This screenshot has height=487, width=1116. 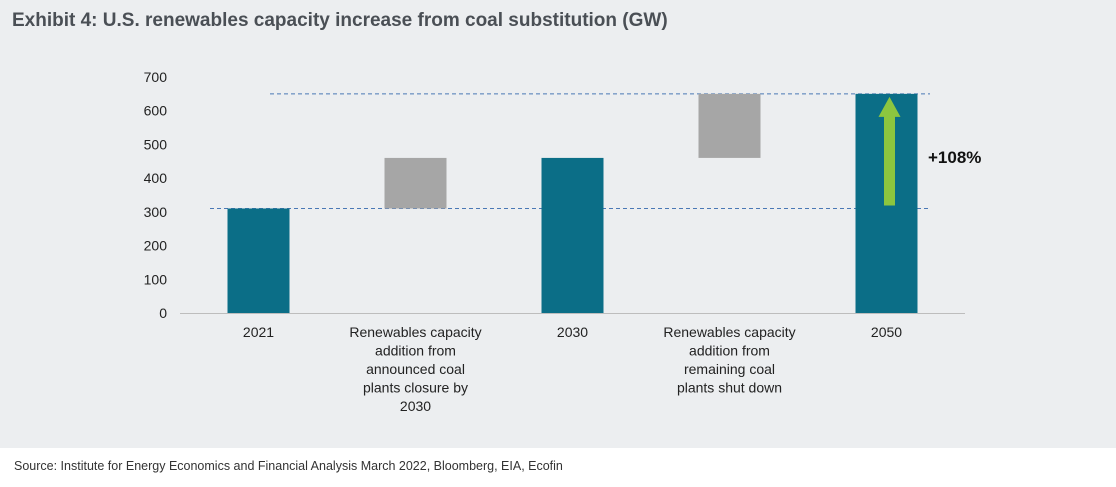 I want to click on y-tick-label: 400, so click(x=156, y=178).